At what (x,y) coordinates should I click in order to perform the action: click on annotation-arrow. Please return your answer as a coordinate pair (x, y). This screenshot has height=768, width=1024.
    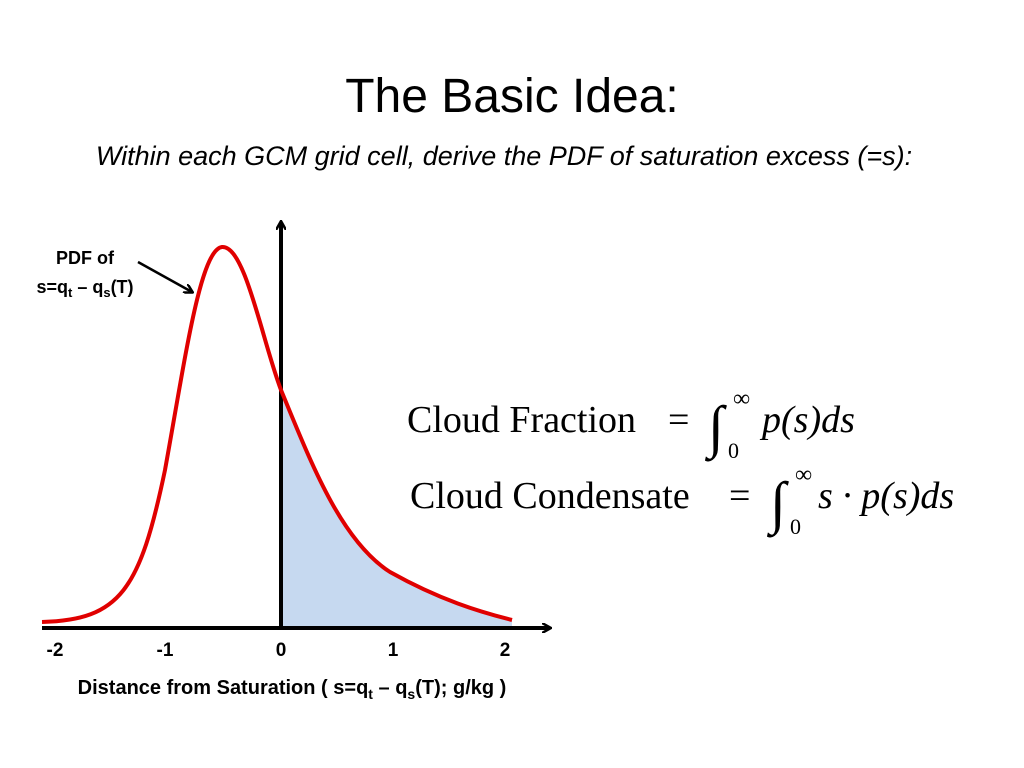
    Looking at the image, I should click on (164, 276).